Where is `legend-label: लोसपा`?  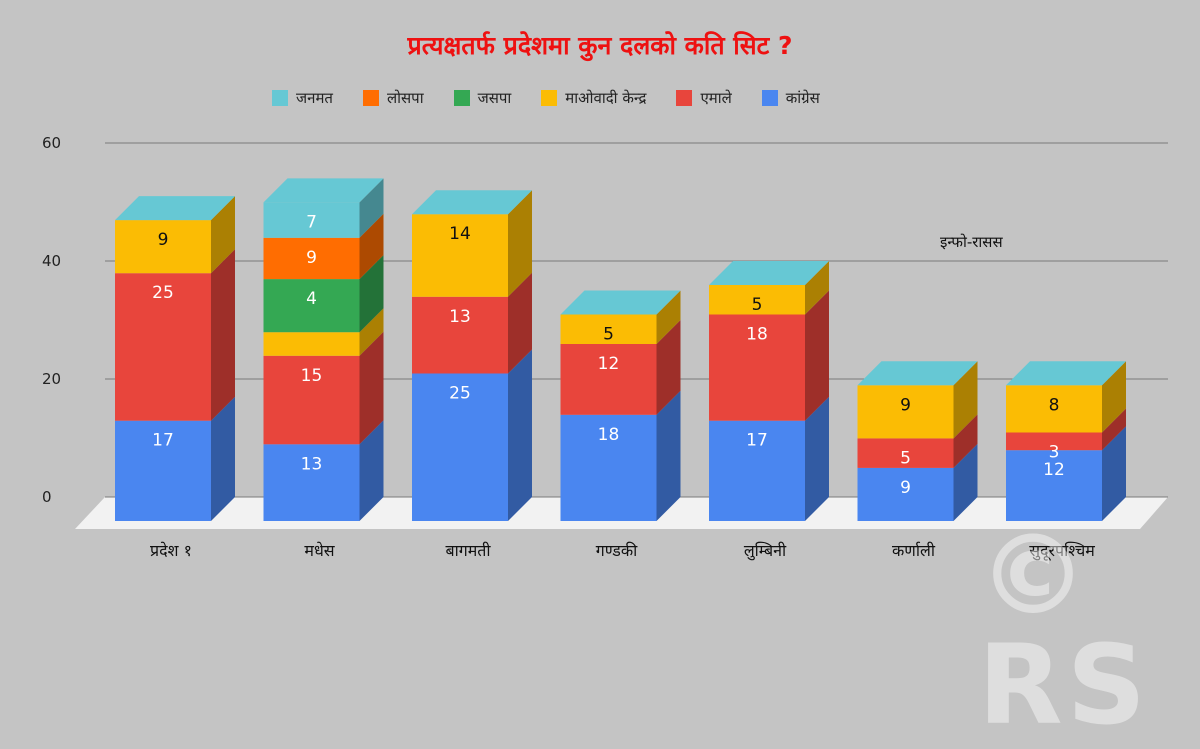
legend-label: लोसपा is located at coordinates (405, 98).